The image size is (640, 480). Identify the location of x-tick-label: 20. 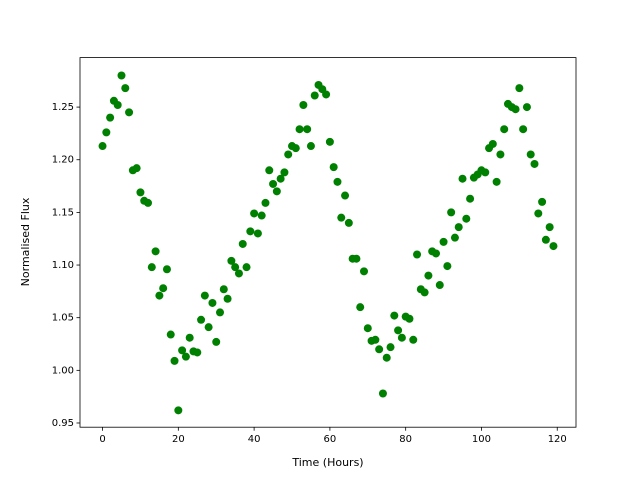
(178, 439).